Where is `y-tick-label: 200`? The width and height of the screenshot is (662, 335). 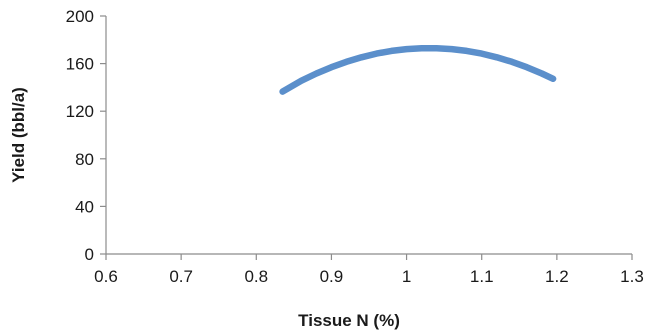
y-tick-label: 200 is located at coordinates (80, 16).